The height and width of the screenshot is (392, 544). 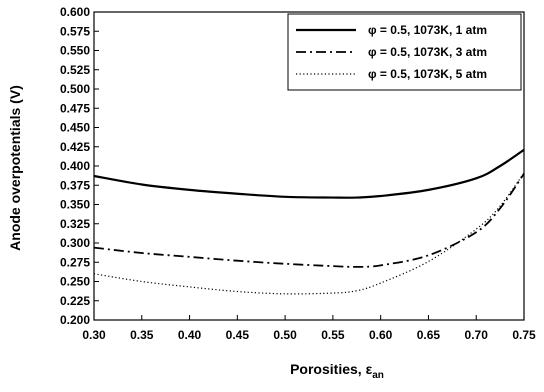 What do you see at coordinates (94, 335) in the screenshot?
I see `x-tick-label: 0.30` at bounding box center [94, 335].